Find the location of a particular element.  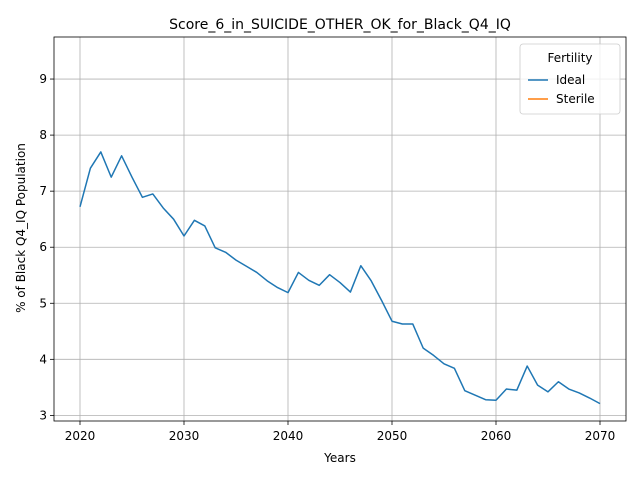

y-tick-label: 9 is located at coordinates (43, 79).